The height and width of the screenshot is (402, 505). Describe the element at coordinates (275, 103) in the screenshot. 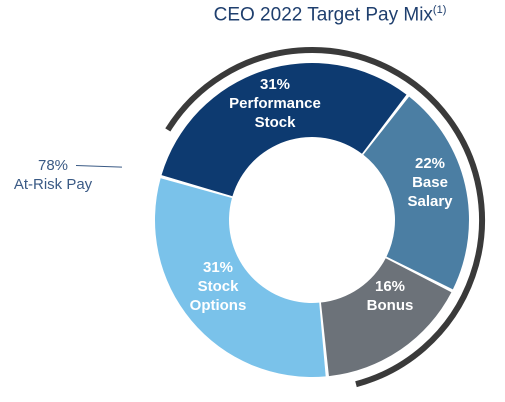

I see `slice-label-performance-stock: 31% Performance Stock` at that location.